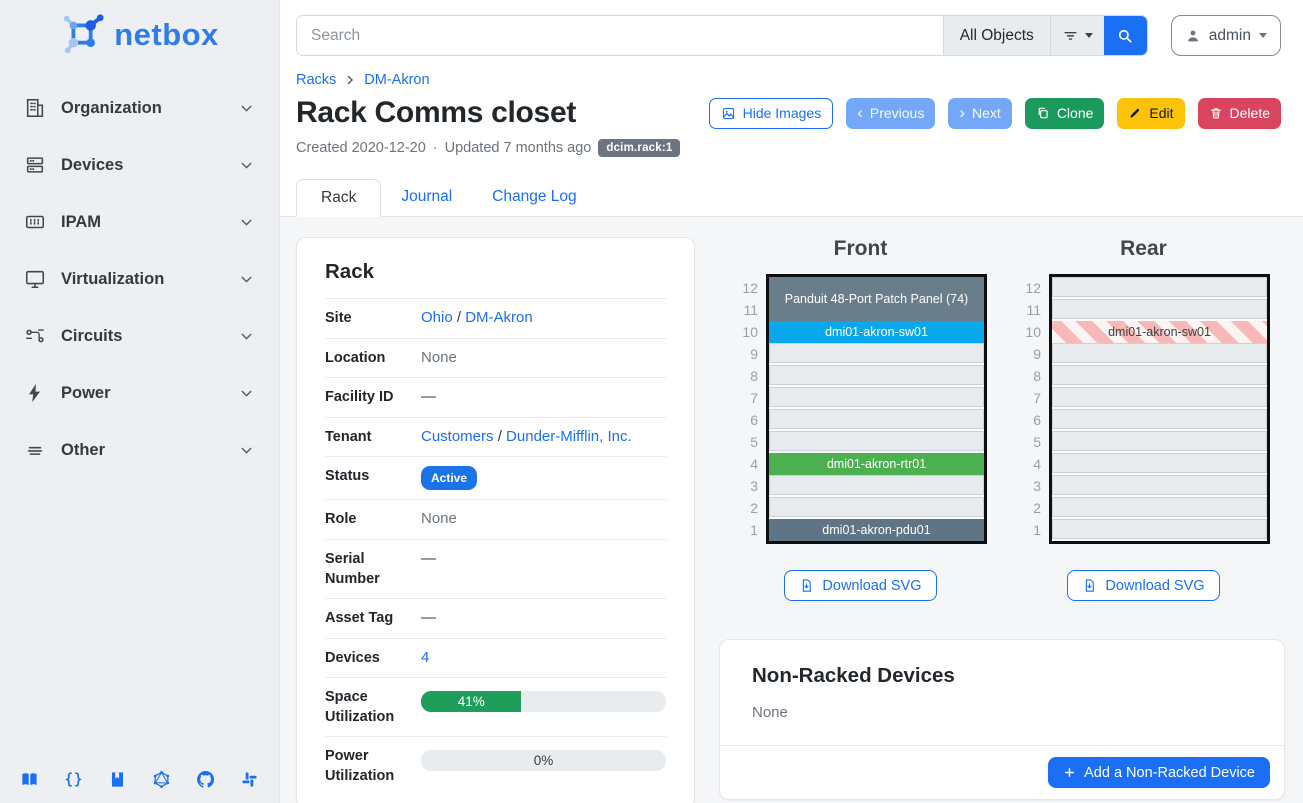  Describe the element at coordinates (117, 779) in the screenshot. I see `journal-icon` at that location.